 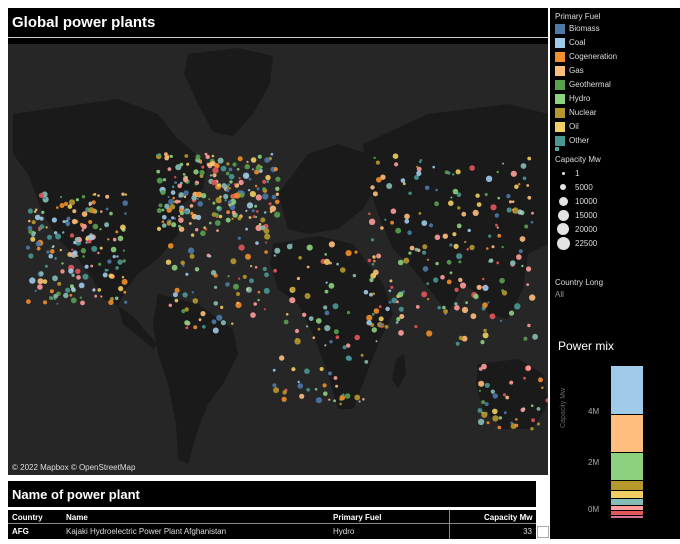 I want to click on legend-item-coal: Coal, so click(x=570, y=42).